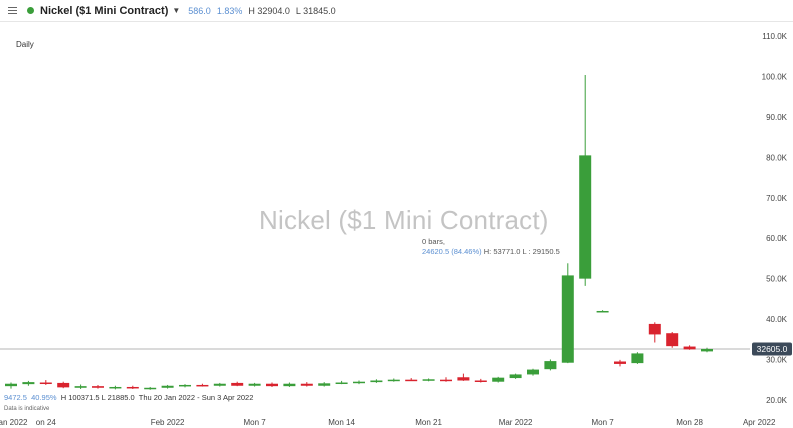 Image resolution: width=793 pixels, height=428 pixels. I want to click on y-tick-label: 40.0K, so click(777, 319).